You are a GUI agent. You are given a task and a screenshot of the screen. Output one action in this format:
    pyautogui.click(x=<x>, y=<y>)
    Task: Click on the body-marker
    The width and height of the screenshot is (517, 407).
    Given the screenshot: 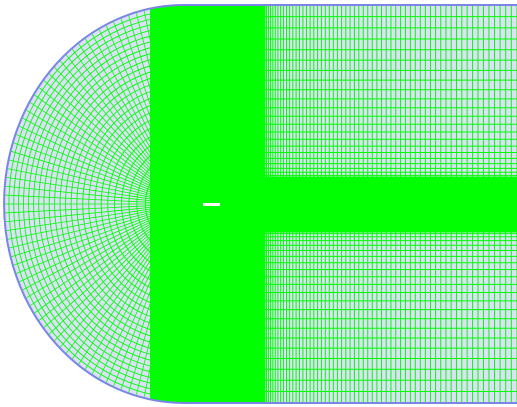 What is the action you would take?
    pyautogui.click(x=211, y=204)
    